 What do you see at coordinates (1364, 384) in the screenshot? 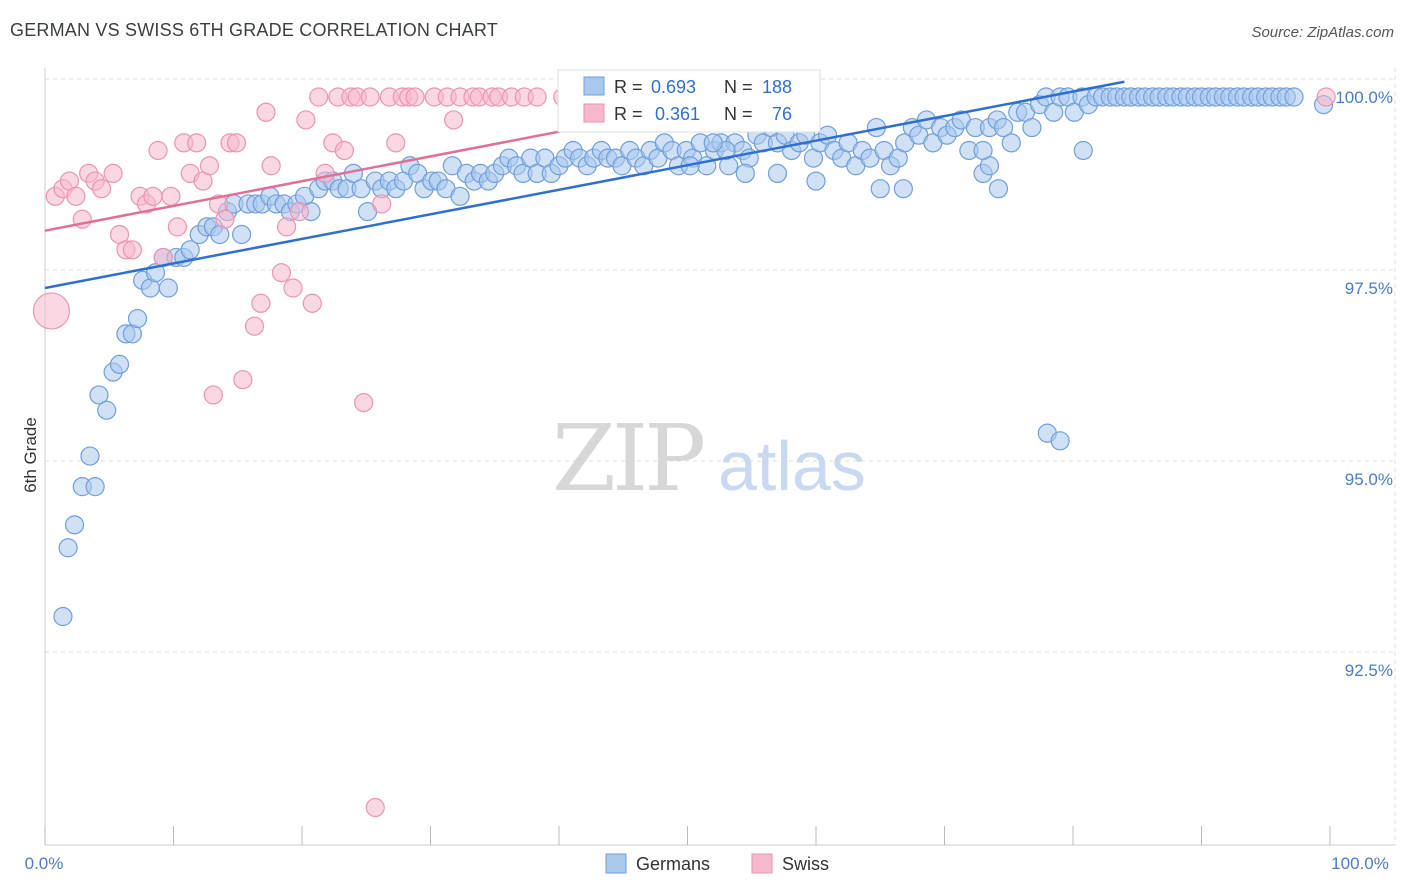
I see `y-tick-labels: 92.5% 95.0% 97.5% 100.0%` at bounding box center [1364, 384].